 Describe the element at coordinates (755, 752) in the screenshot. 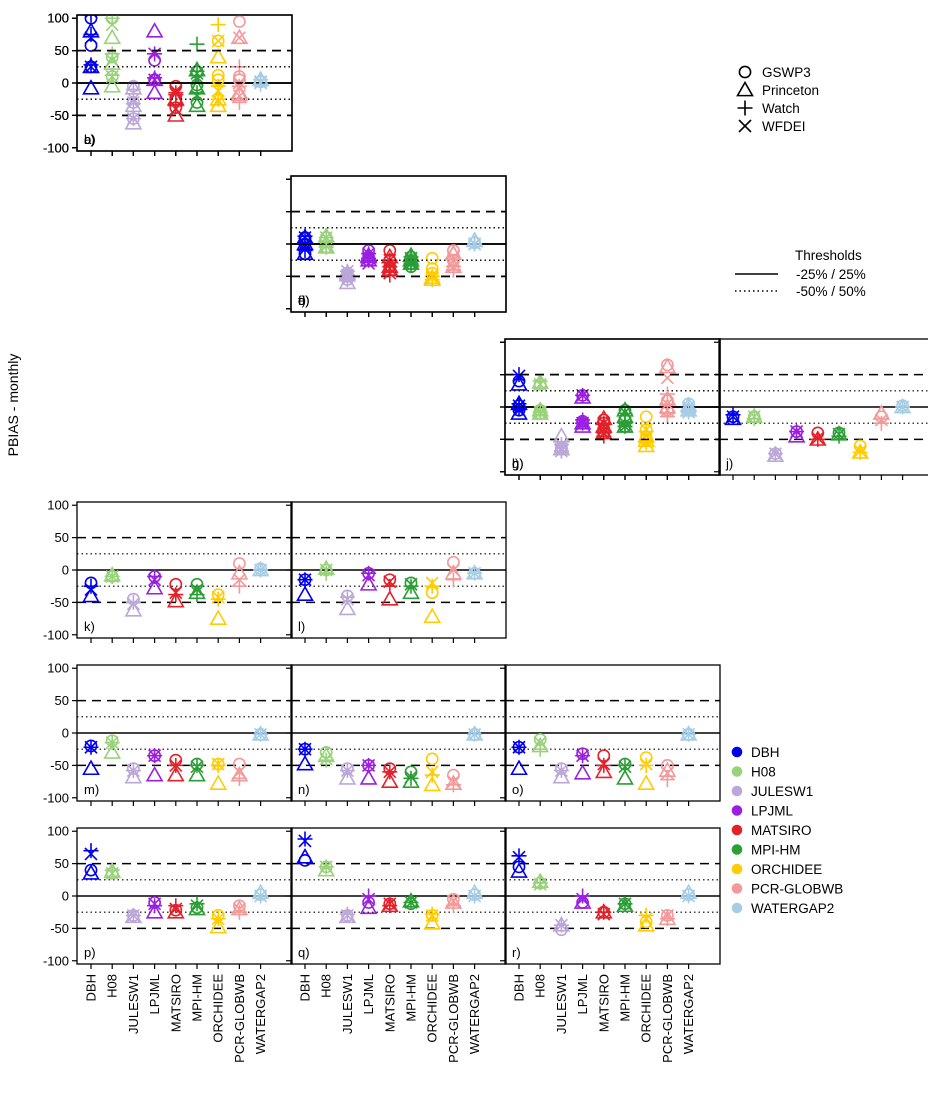

I see `legend-model-item: DBH` at that location.